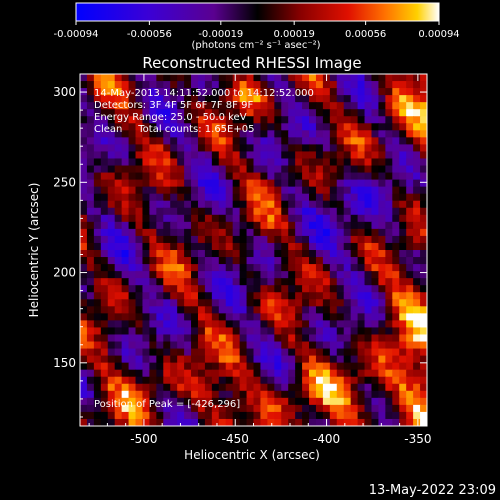  Describe the element at coordinates (34, 250) in the screenshot. I see `y-axis-label: Heliocentric Y (arcsec)` at that location.